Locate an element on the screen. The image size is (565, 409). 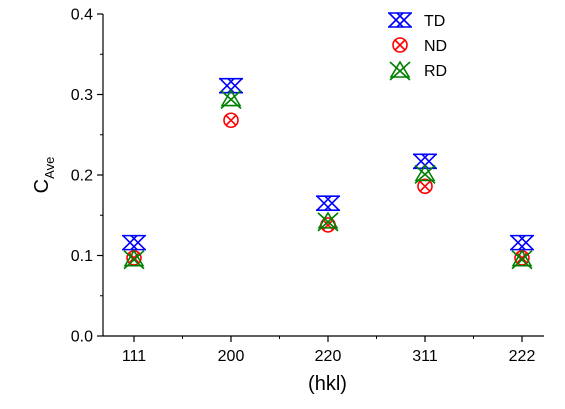
legend-label-nd: ND is located at coordinates (435, 46).